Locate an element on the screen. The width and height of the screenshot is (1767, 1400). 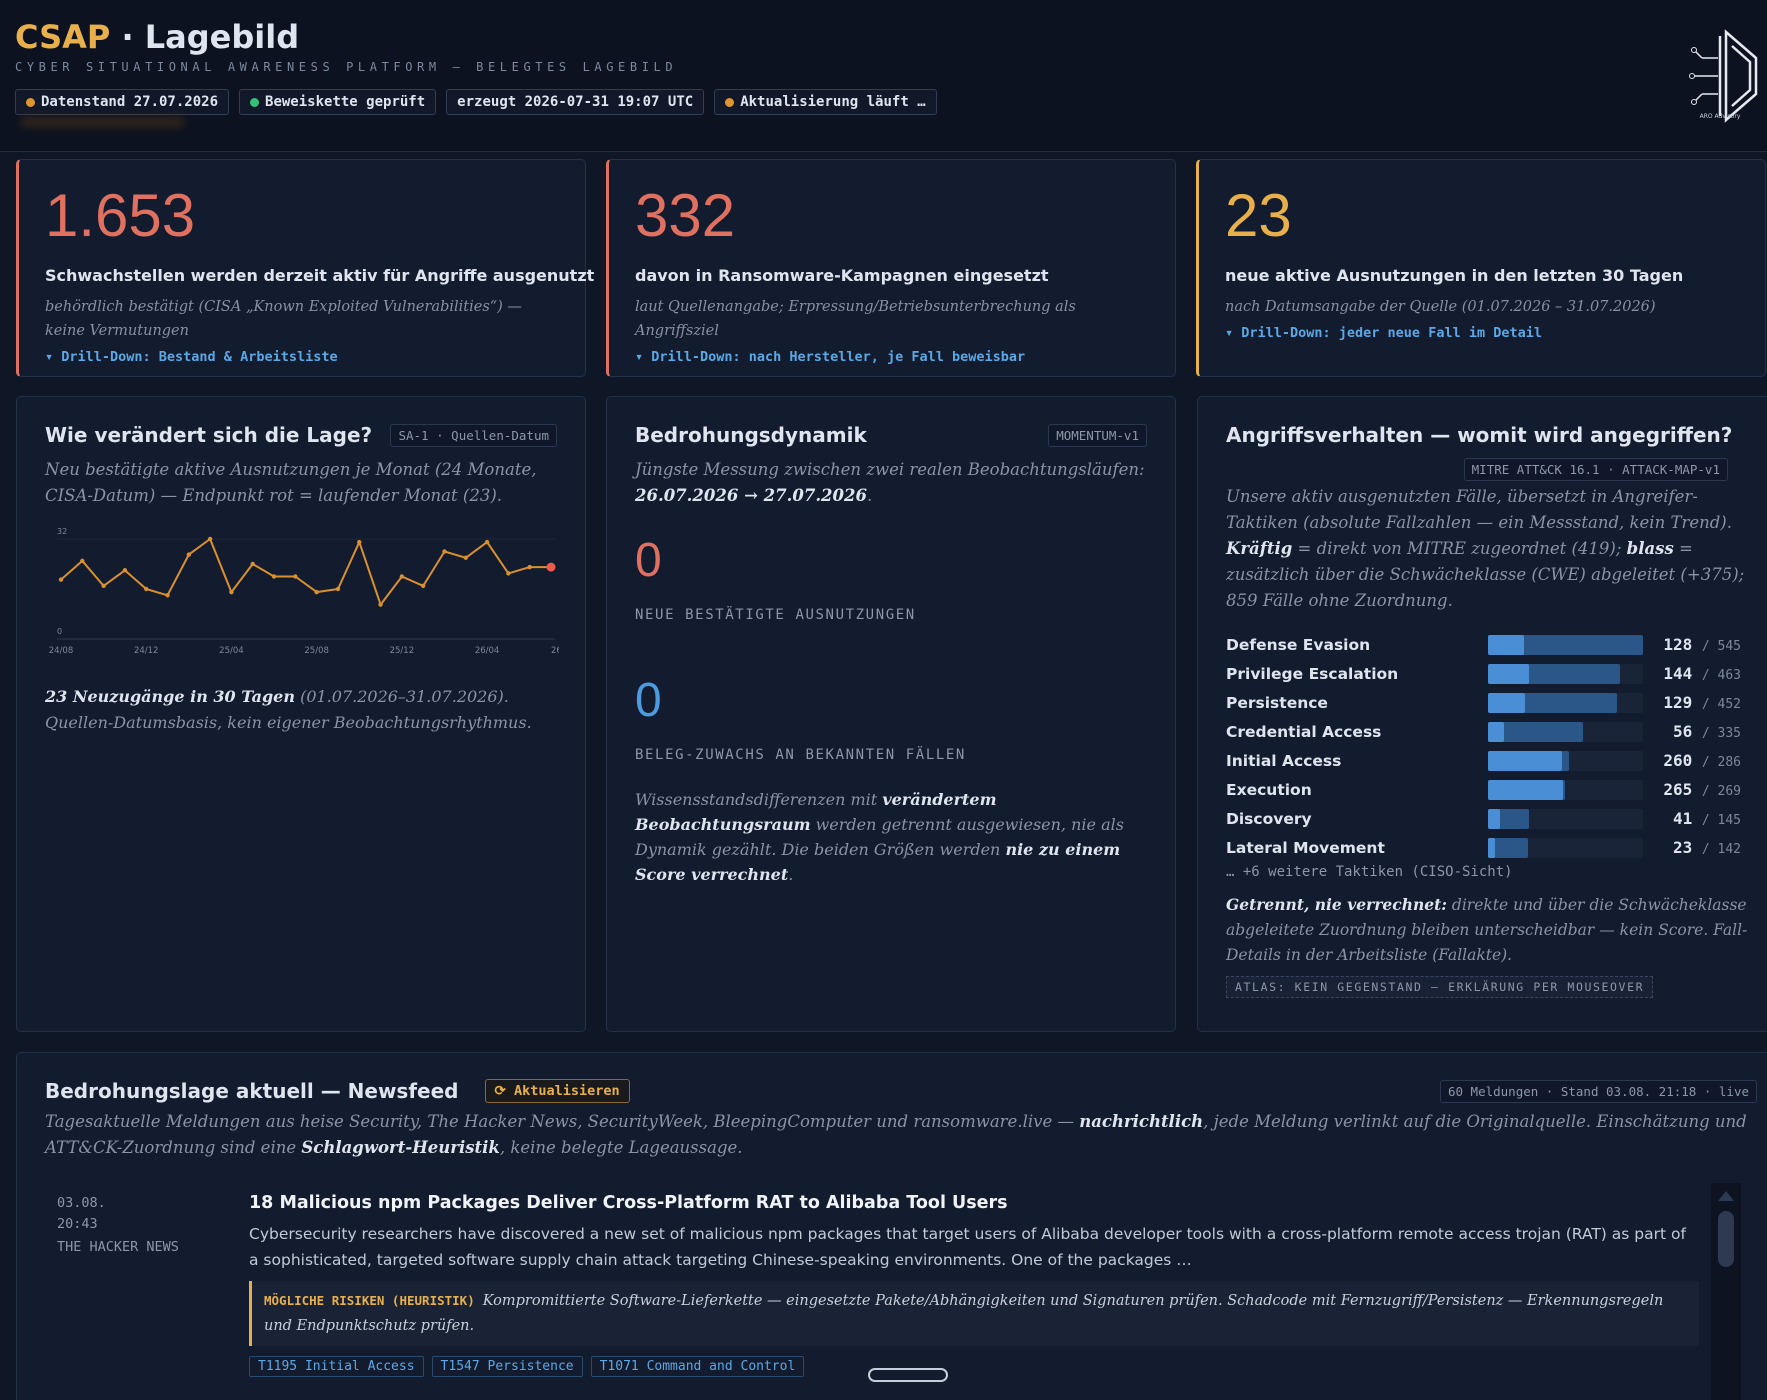
x-tick-label: 26/04 is located at coordinates (487, 651).